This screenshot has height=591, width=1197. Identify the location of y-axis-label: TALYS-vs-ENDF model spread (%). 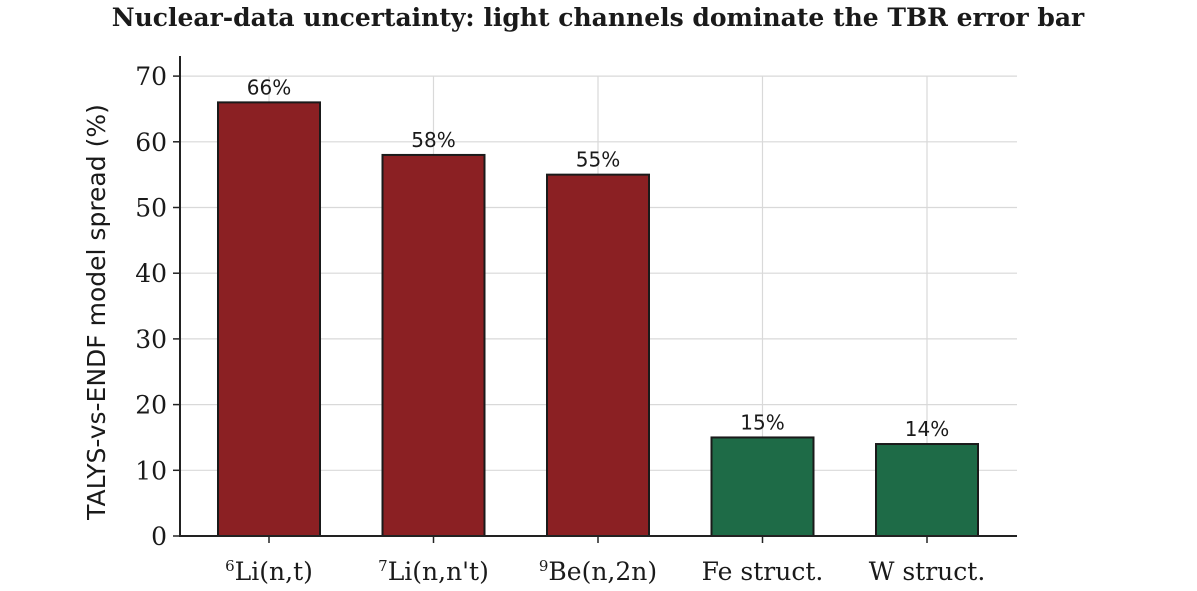
(96, 312).